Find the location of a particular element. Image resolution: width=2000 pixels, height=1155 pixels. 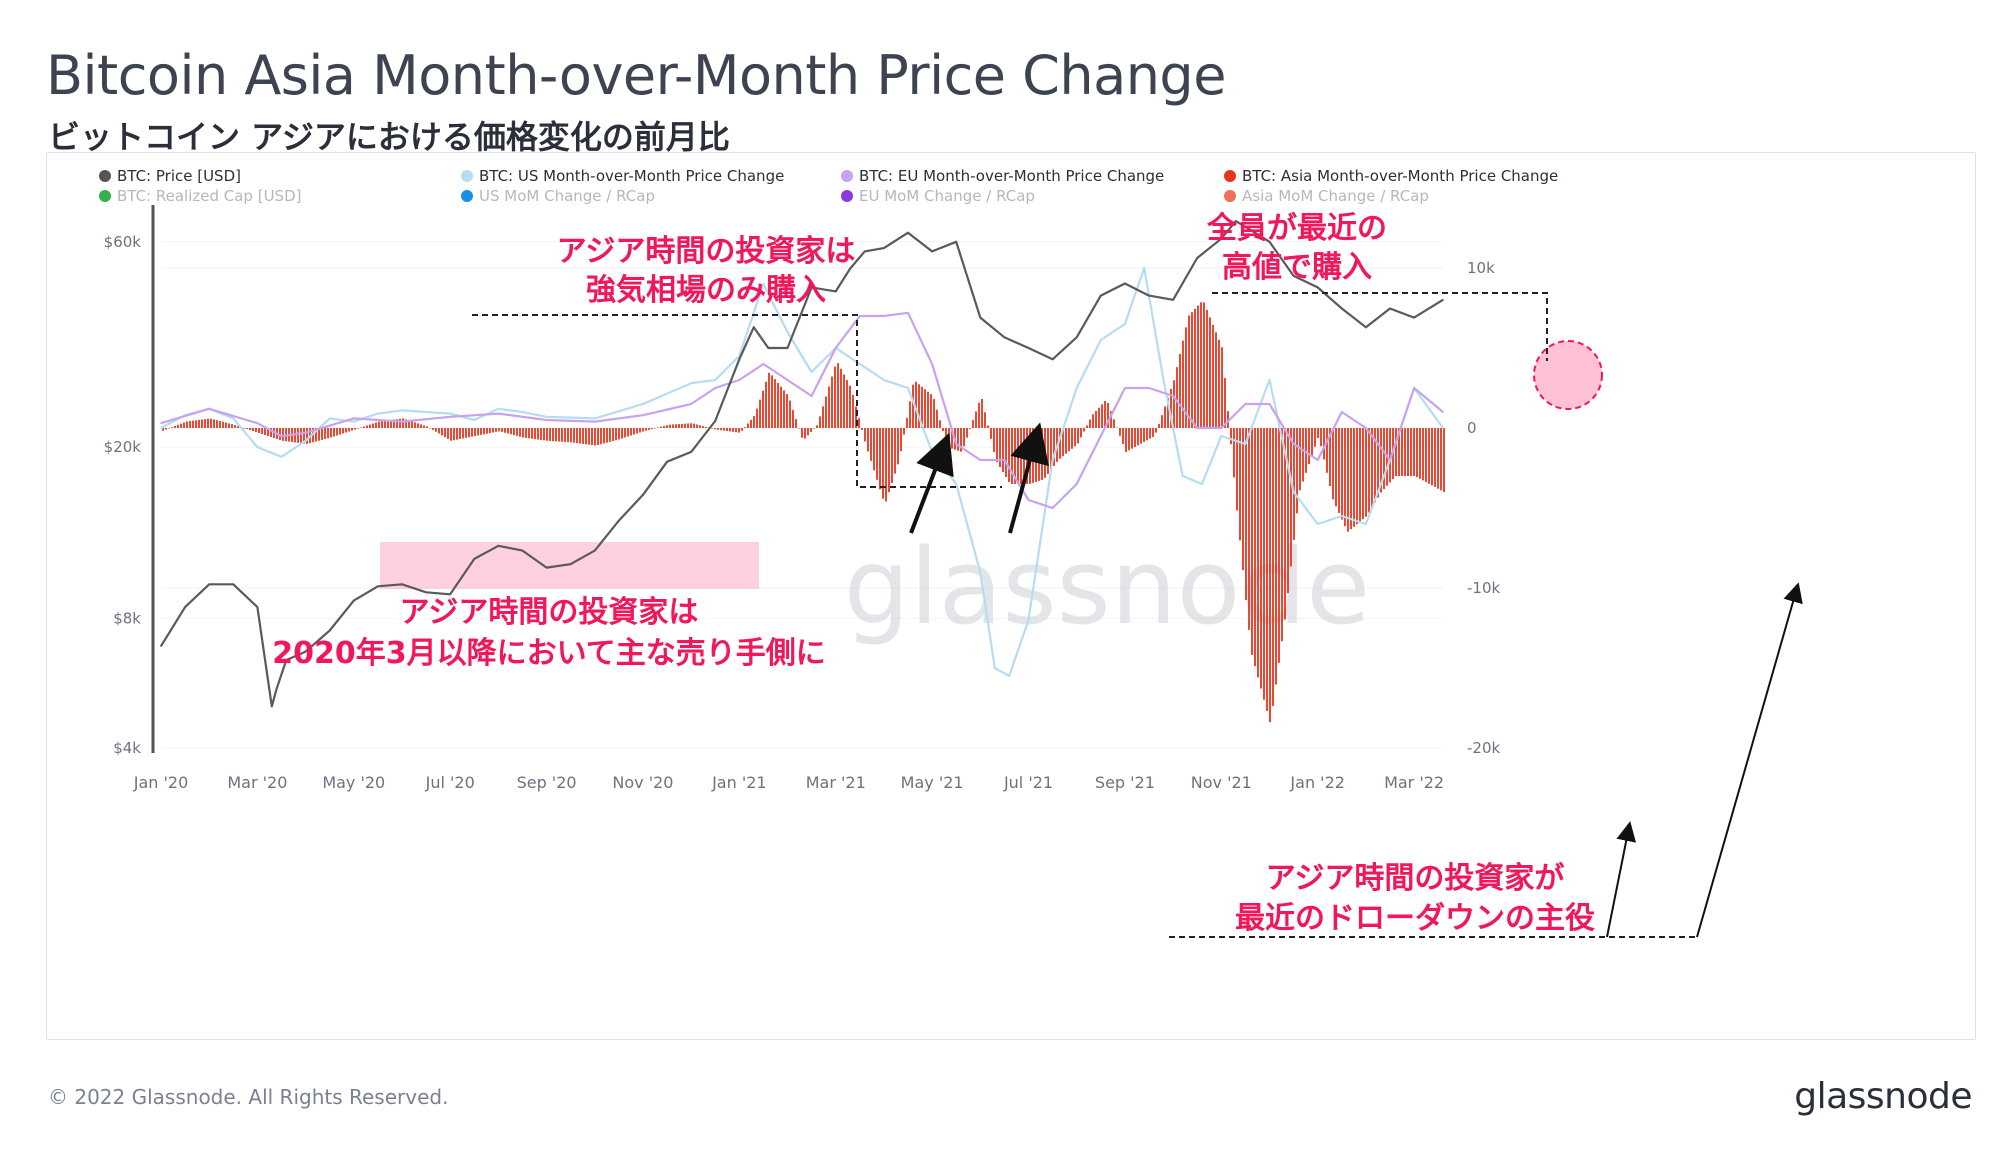

x-axis-tick-label: Mar '20 is located at coordinates (257, 782).